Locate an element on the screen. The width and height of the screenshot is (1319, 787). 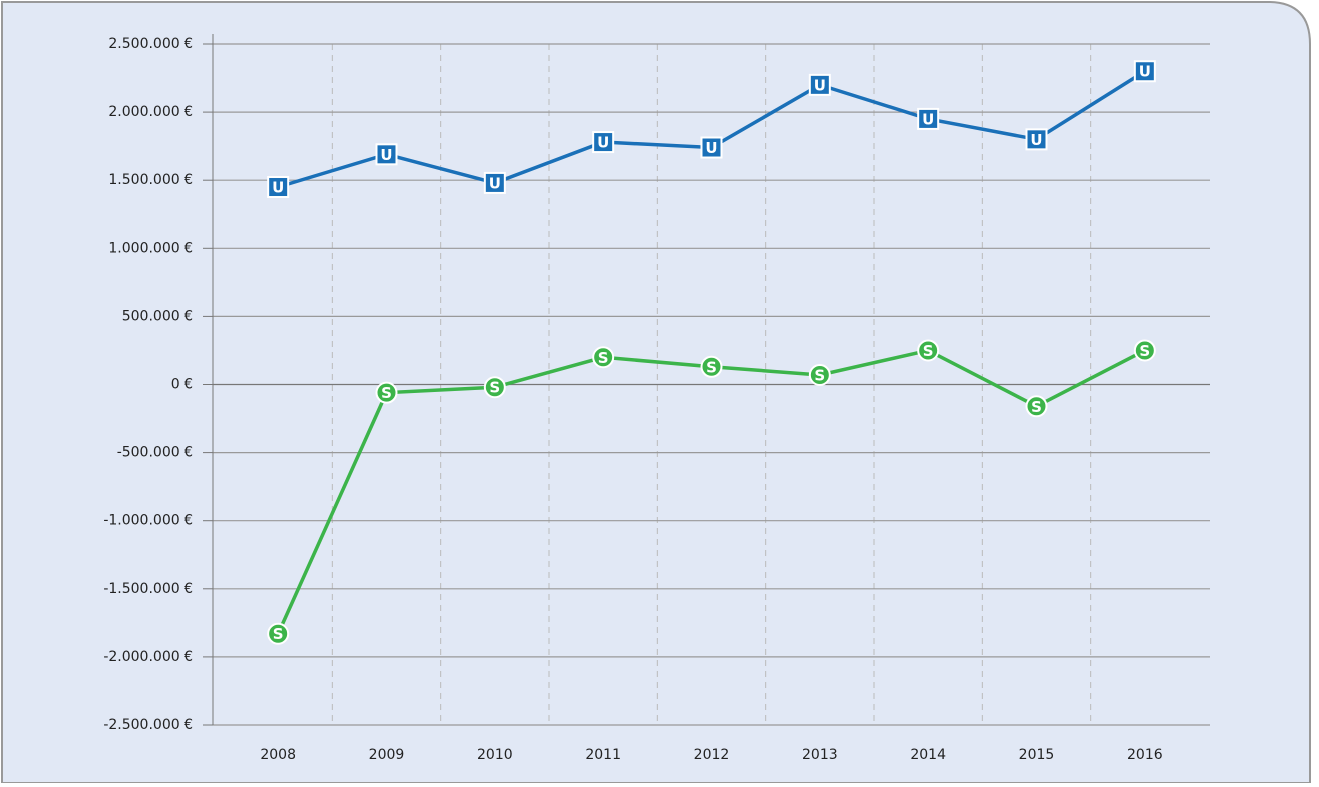
y-tick-label: 1.500.000 € is located at coordinates (150, 180).